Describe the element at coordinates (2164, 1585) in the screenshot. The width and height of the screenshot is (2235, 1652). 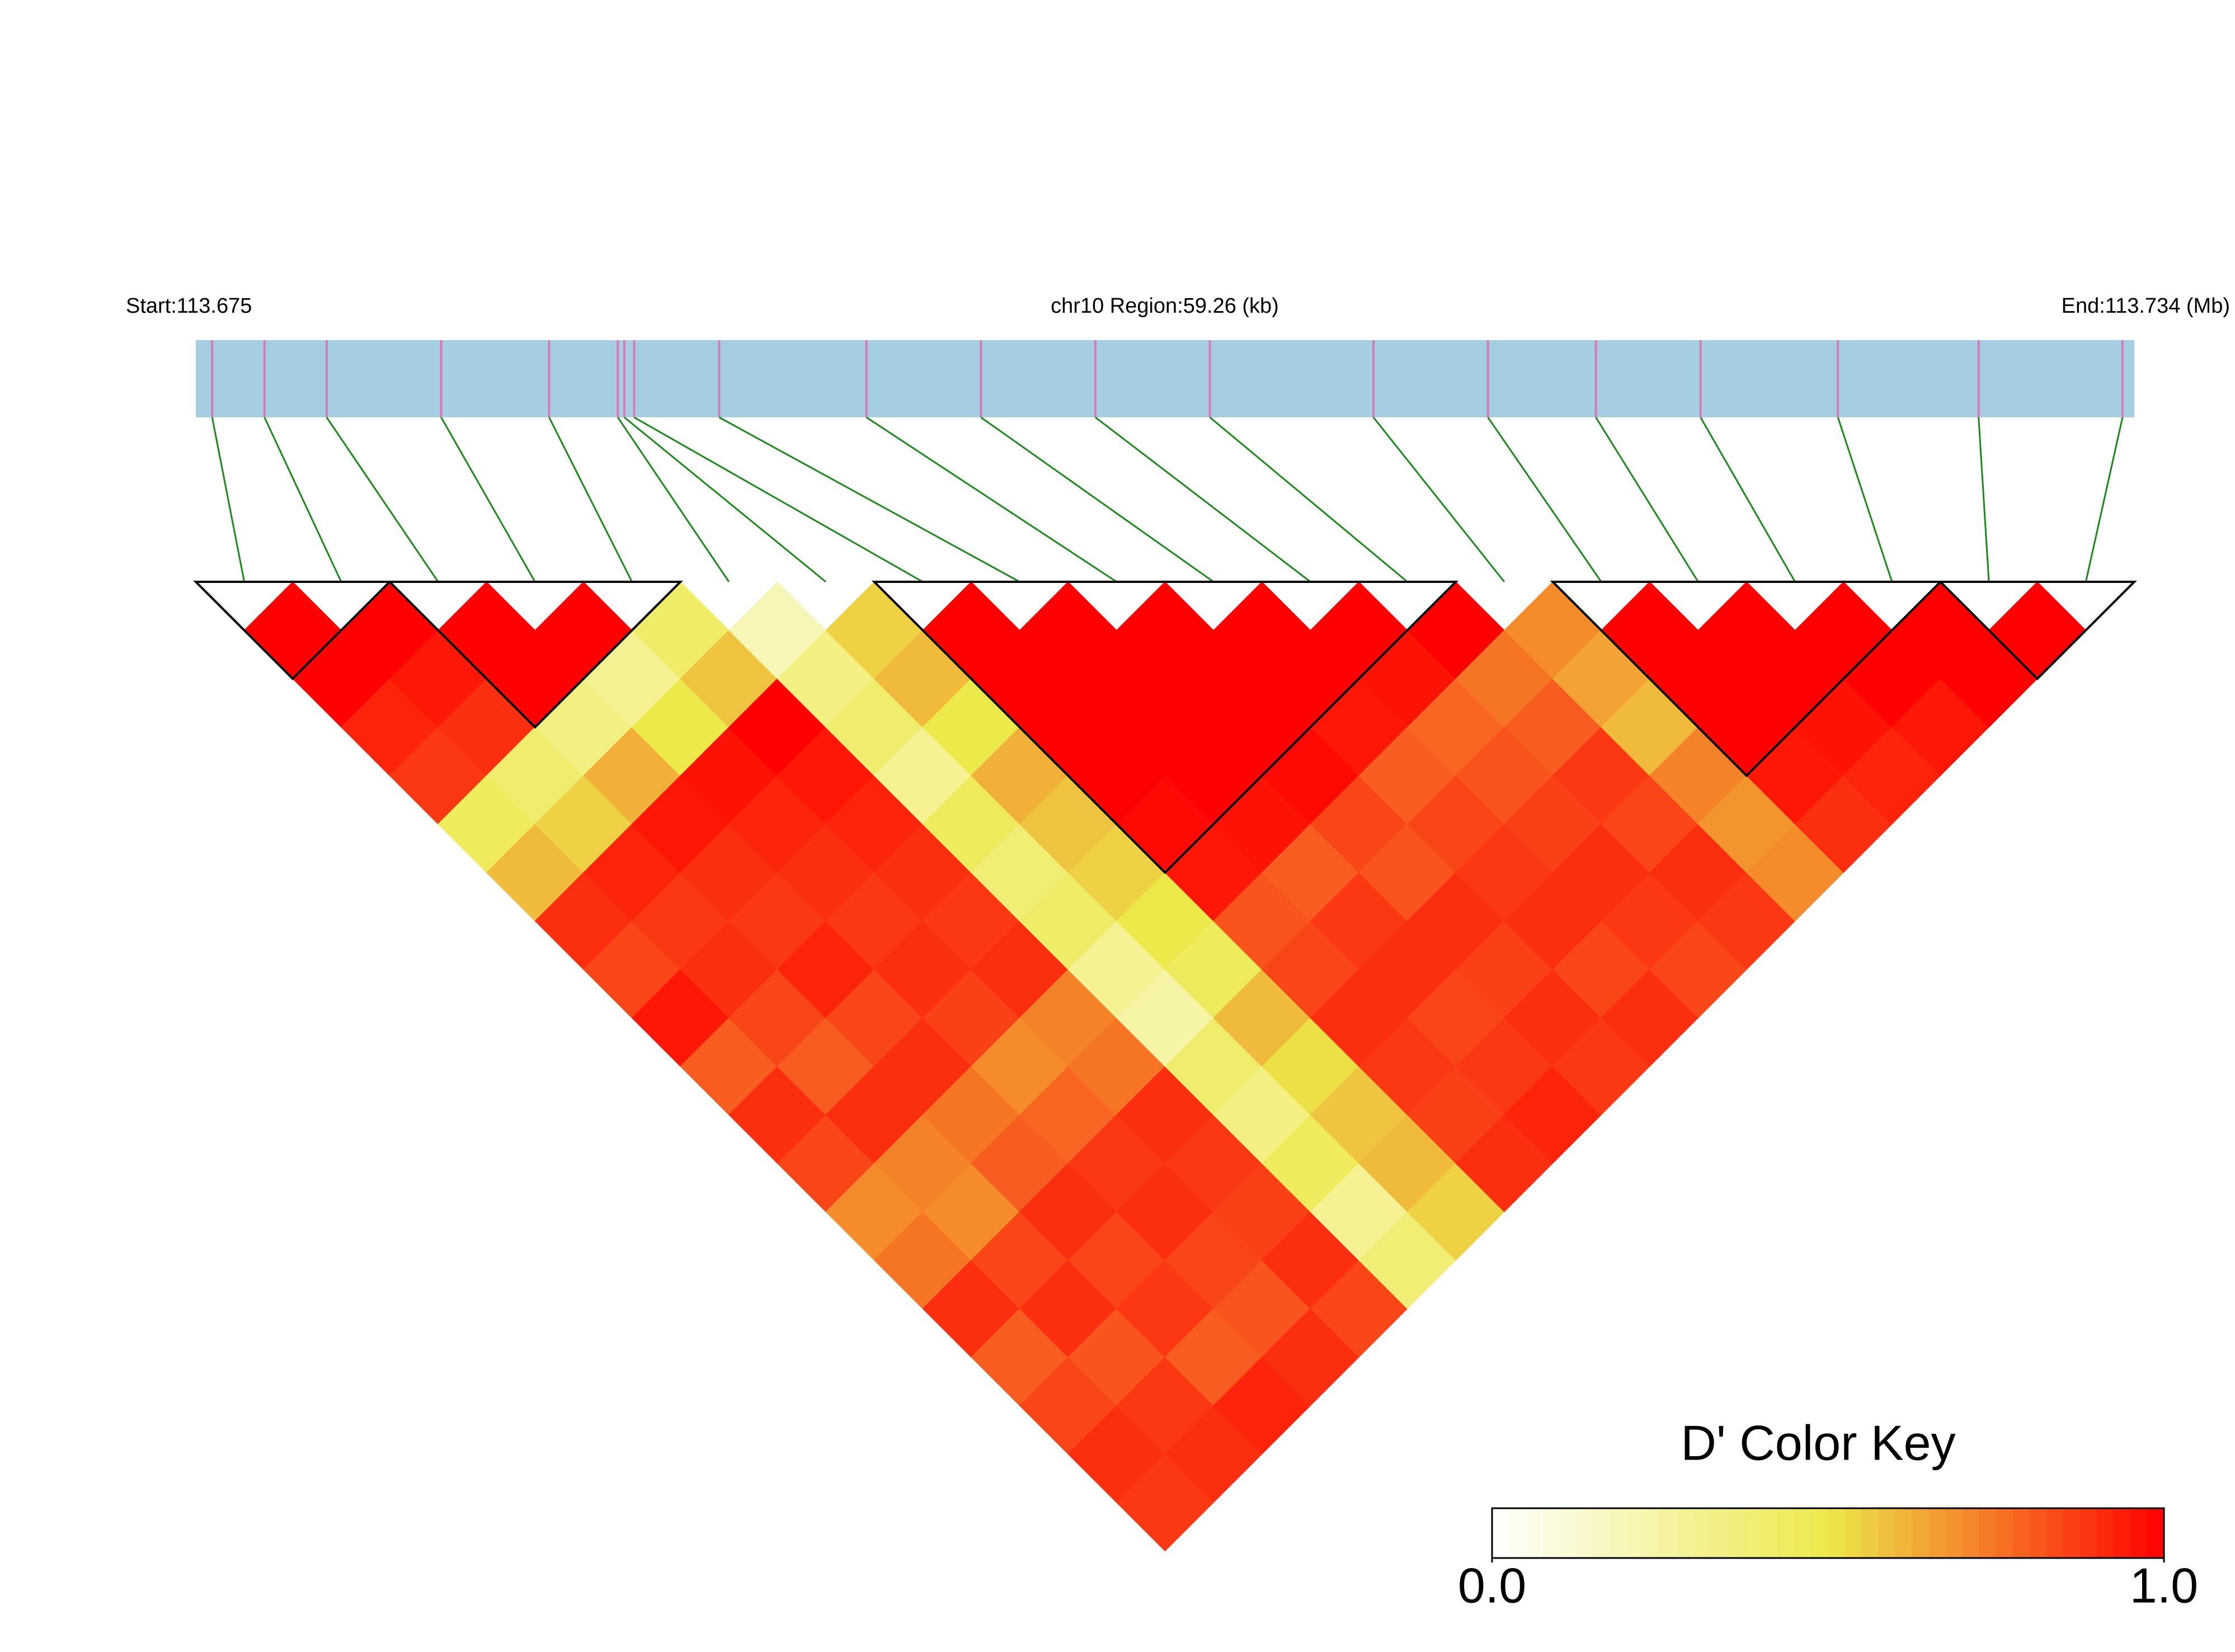
I see `color-key-label: 1.0` at that location.